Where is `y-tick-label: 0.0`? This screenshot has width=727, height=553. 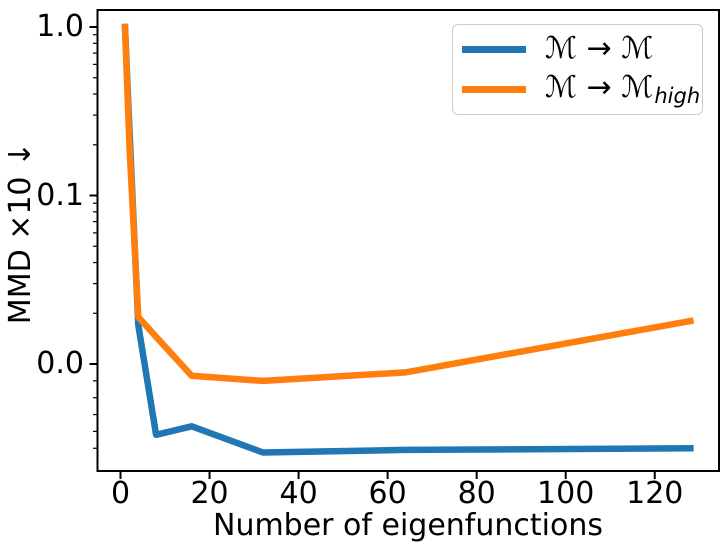 y-tick-label: 0.0 is located at coordinates (60, 363).